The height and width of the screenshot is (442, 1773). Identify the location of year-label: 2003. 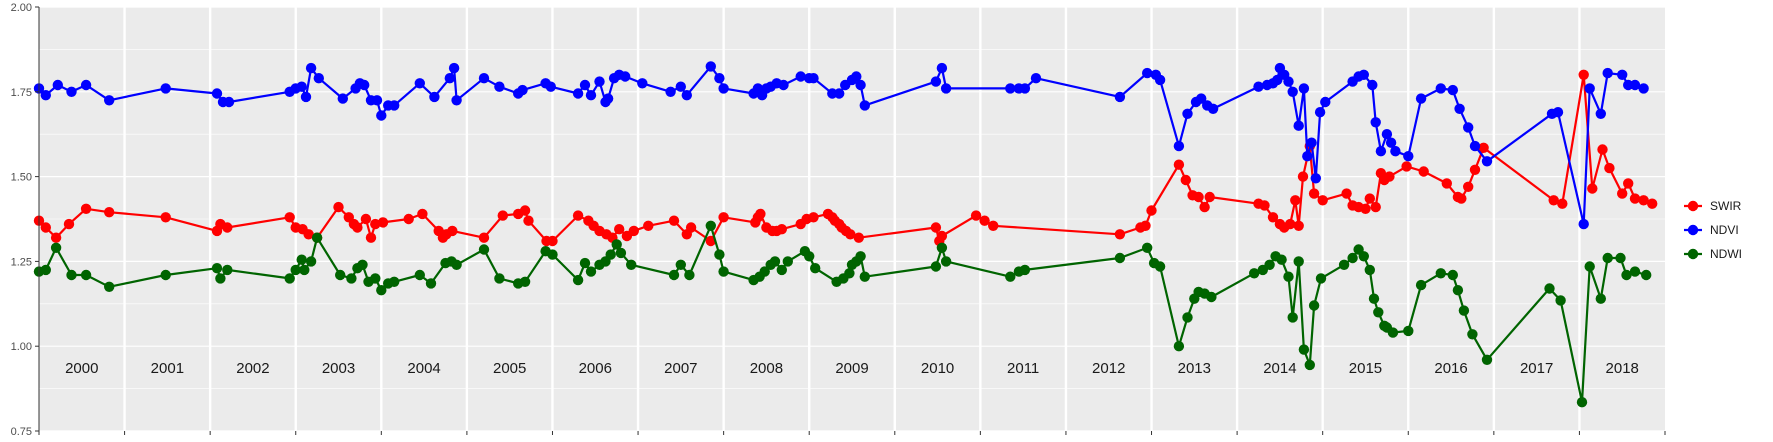
(338, 368).